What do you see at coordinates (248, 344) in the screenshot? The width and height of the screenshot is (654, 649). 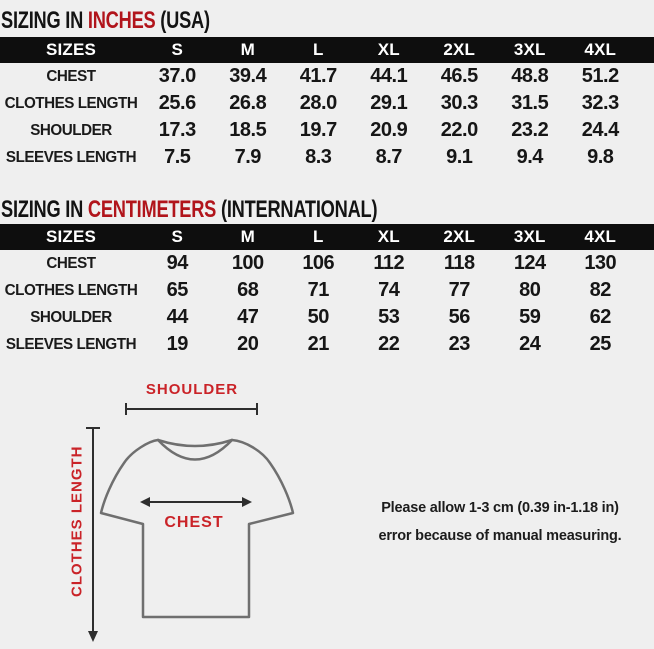 I see `size-value: 20` at bounding box center [248, 344].